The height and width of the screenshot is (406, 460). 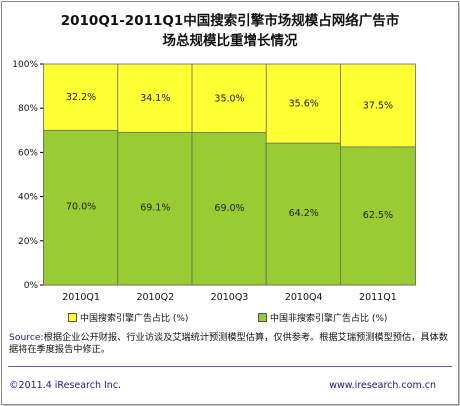 What do you see at coordinates (329, 319) in the screenshot?
I see `legend-label-nonsearch: 中国非搜索引擎广告占比 (%)` at bounding box center [329, 319].